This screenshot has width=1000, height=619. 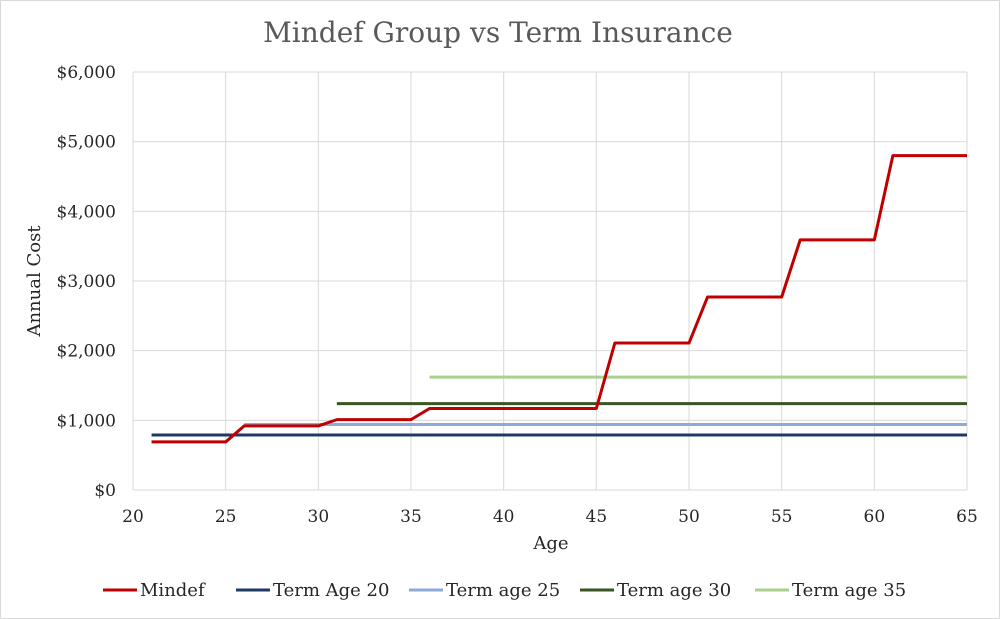 What do you see at coordinates (875, 517) in the screenshot?
I see `x-tick-label: 60` at bounding box center [875, 517].